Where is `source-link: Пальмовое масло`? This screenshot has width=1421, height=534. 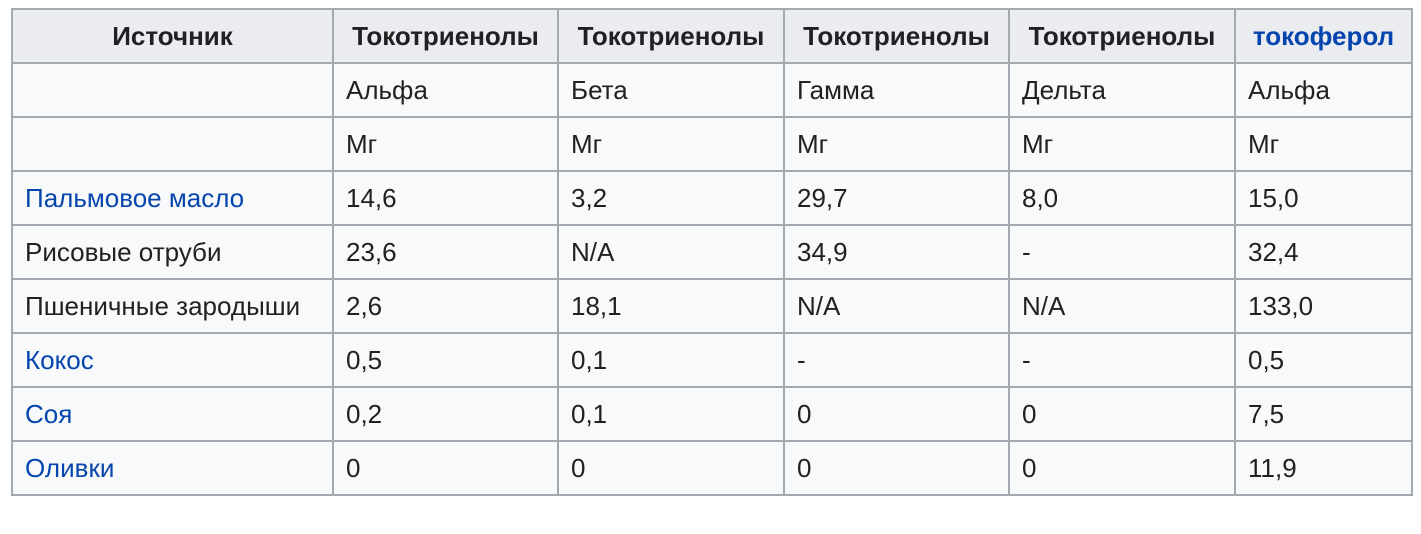 source-link: Пальмовое масло is located at coordinates (135, 197).